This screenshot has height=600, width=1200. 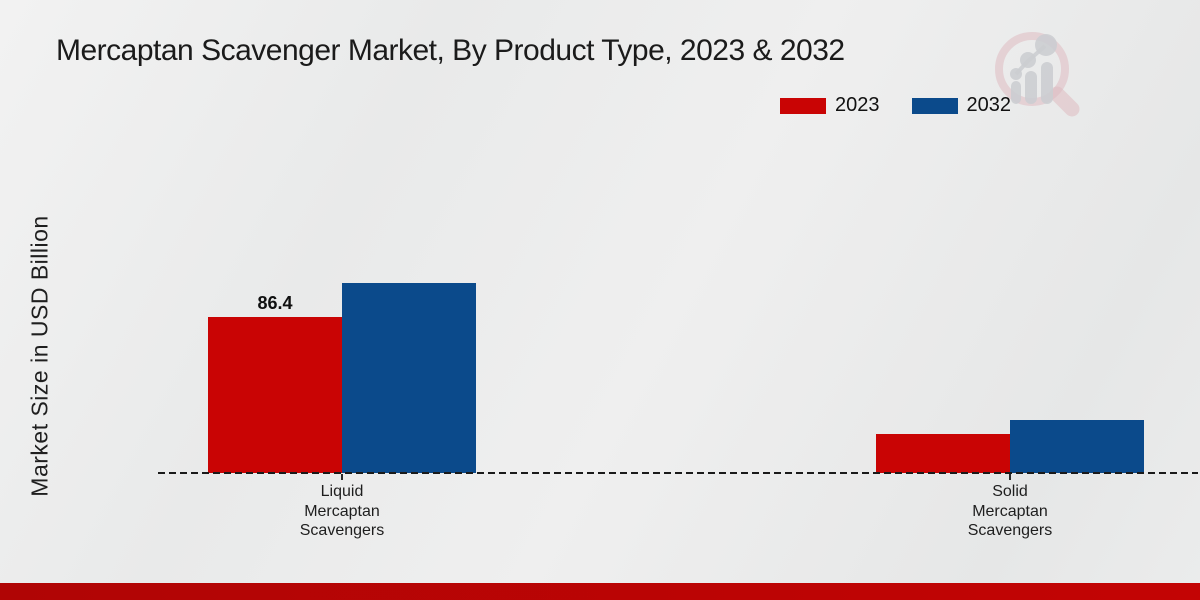 I want to click on footer-accent-bar, so click(x=600, y=591).